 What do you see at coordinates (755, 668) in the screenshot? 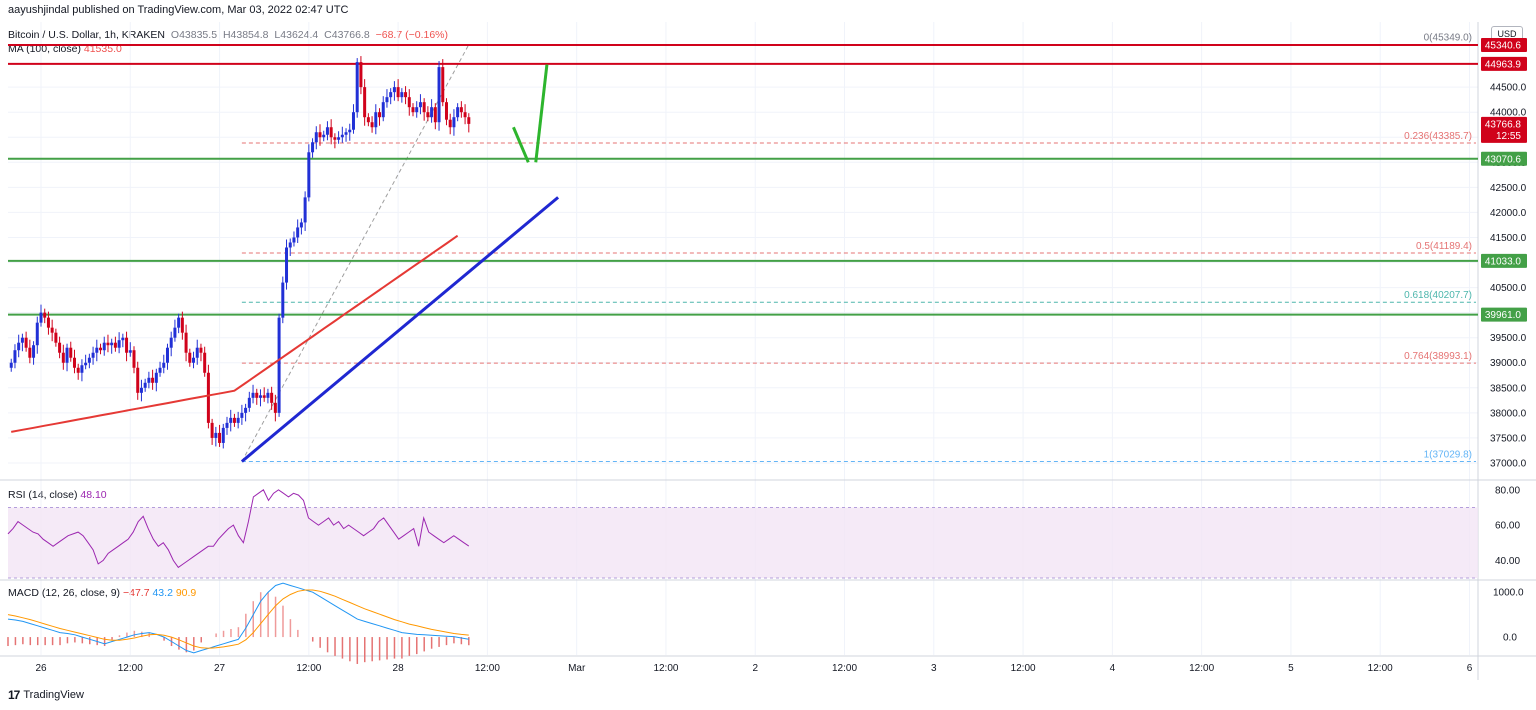
I see `time-tick-label: 2` at bounding box center [755, 668].